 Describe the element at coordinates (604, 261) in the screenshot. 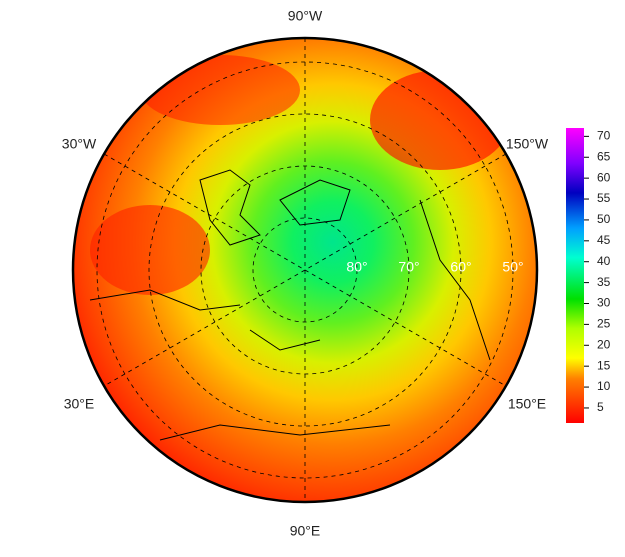

I see `colorbar-tick-label: 40` at that location.